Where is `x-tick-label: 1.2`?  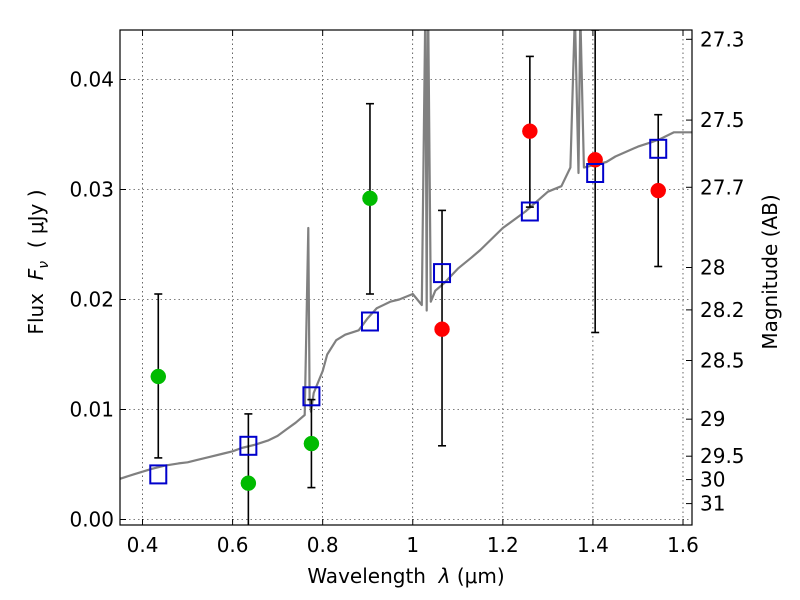
x-tick-label: 1.2 is located at coordinates (503, 545).